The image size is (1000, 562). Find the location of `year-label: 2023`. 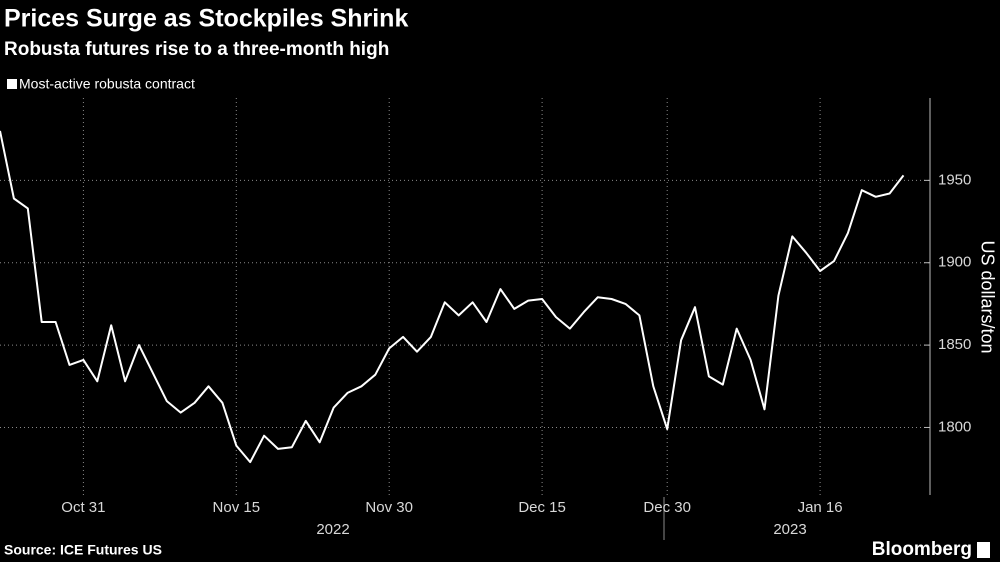

year-label: 2023 is located at coordinates (789, 529).